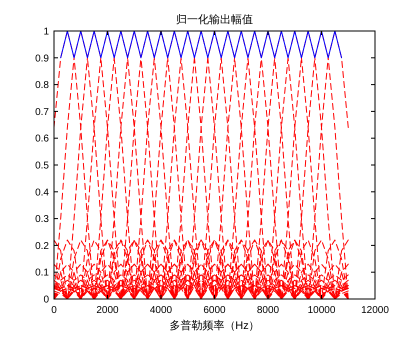 This screenshot has width=415, height=337. What do you see at coordinates (42, 86) in the screenshot?
I see `y-tick-label: 0.8` at bounding box center [42, 86].